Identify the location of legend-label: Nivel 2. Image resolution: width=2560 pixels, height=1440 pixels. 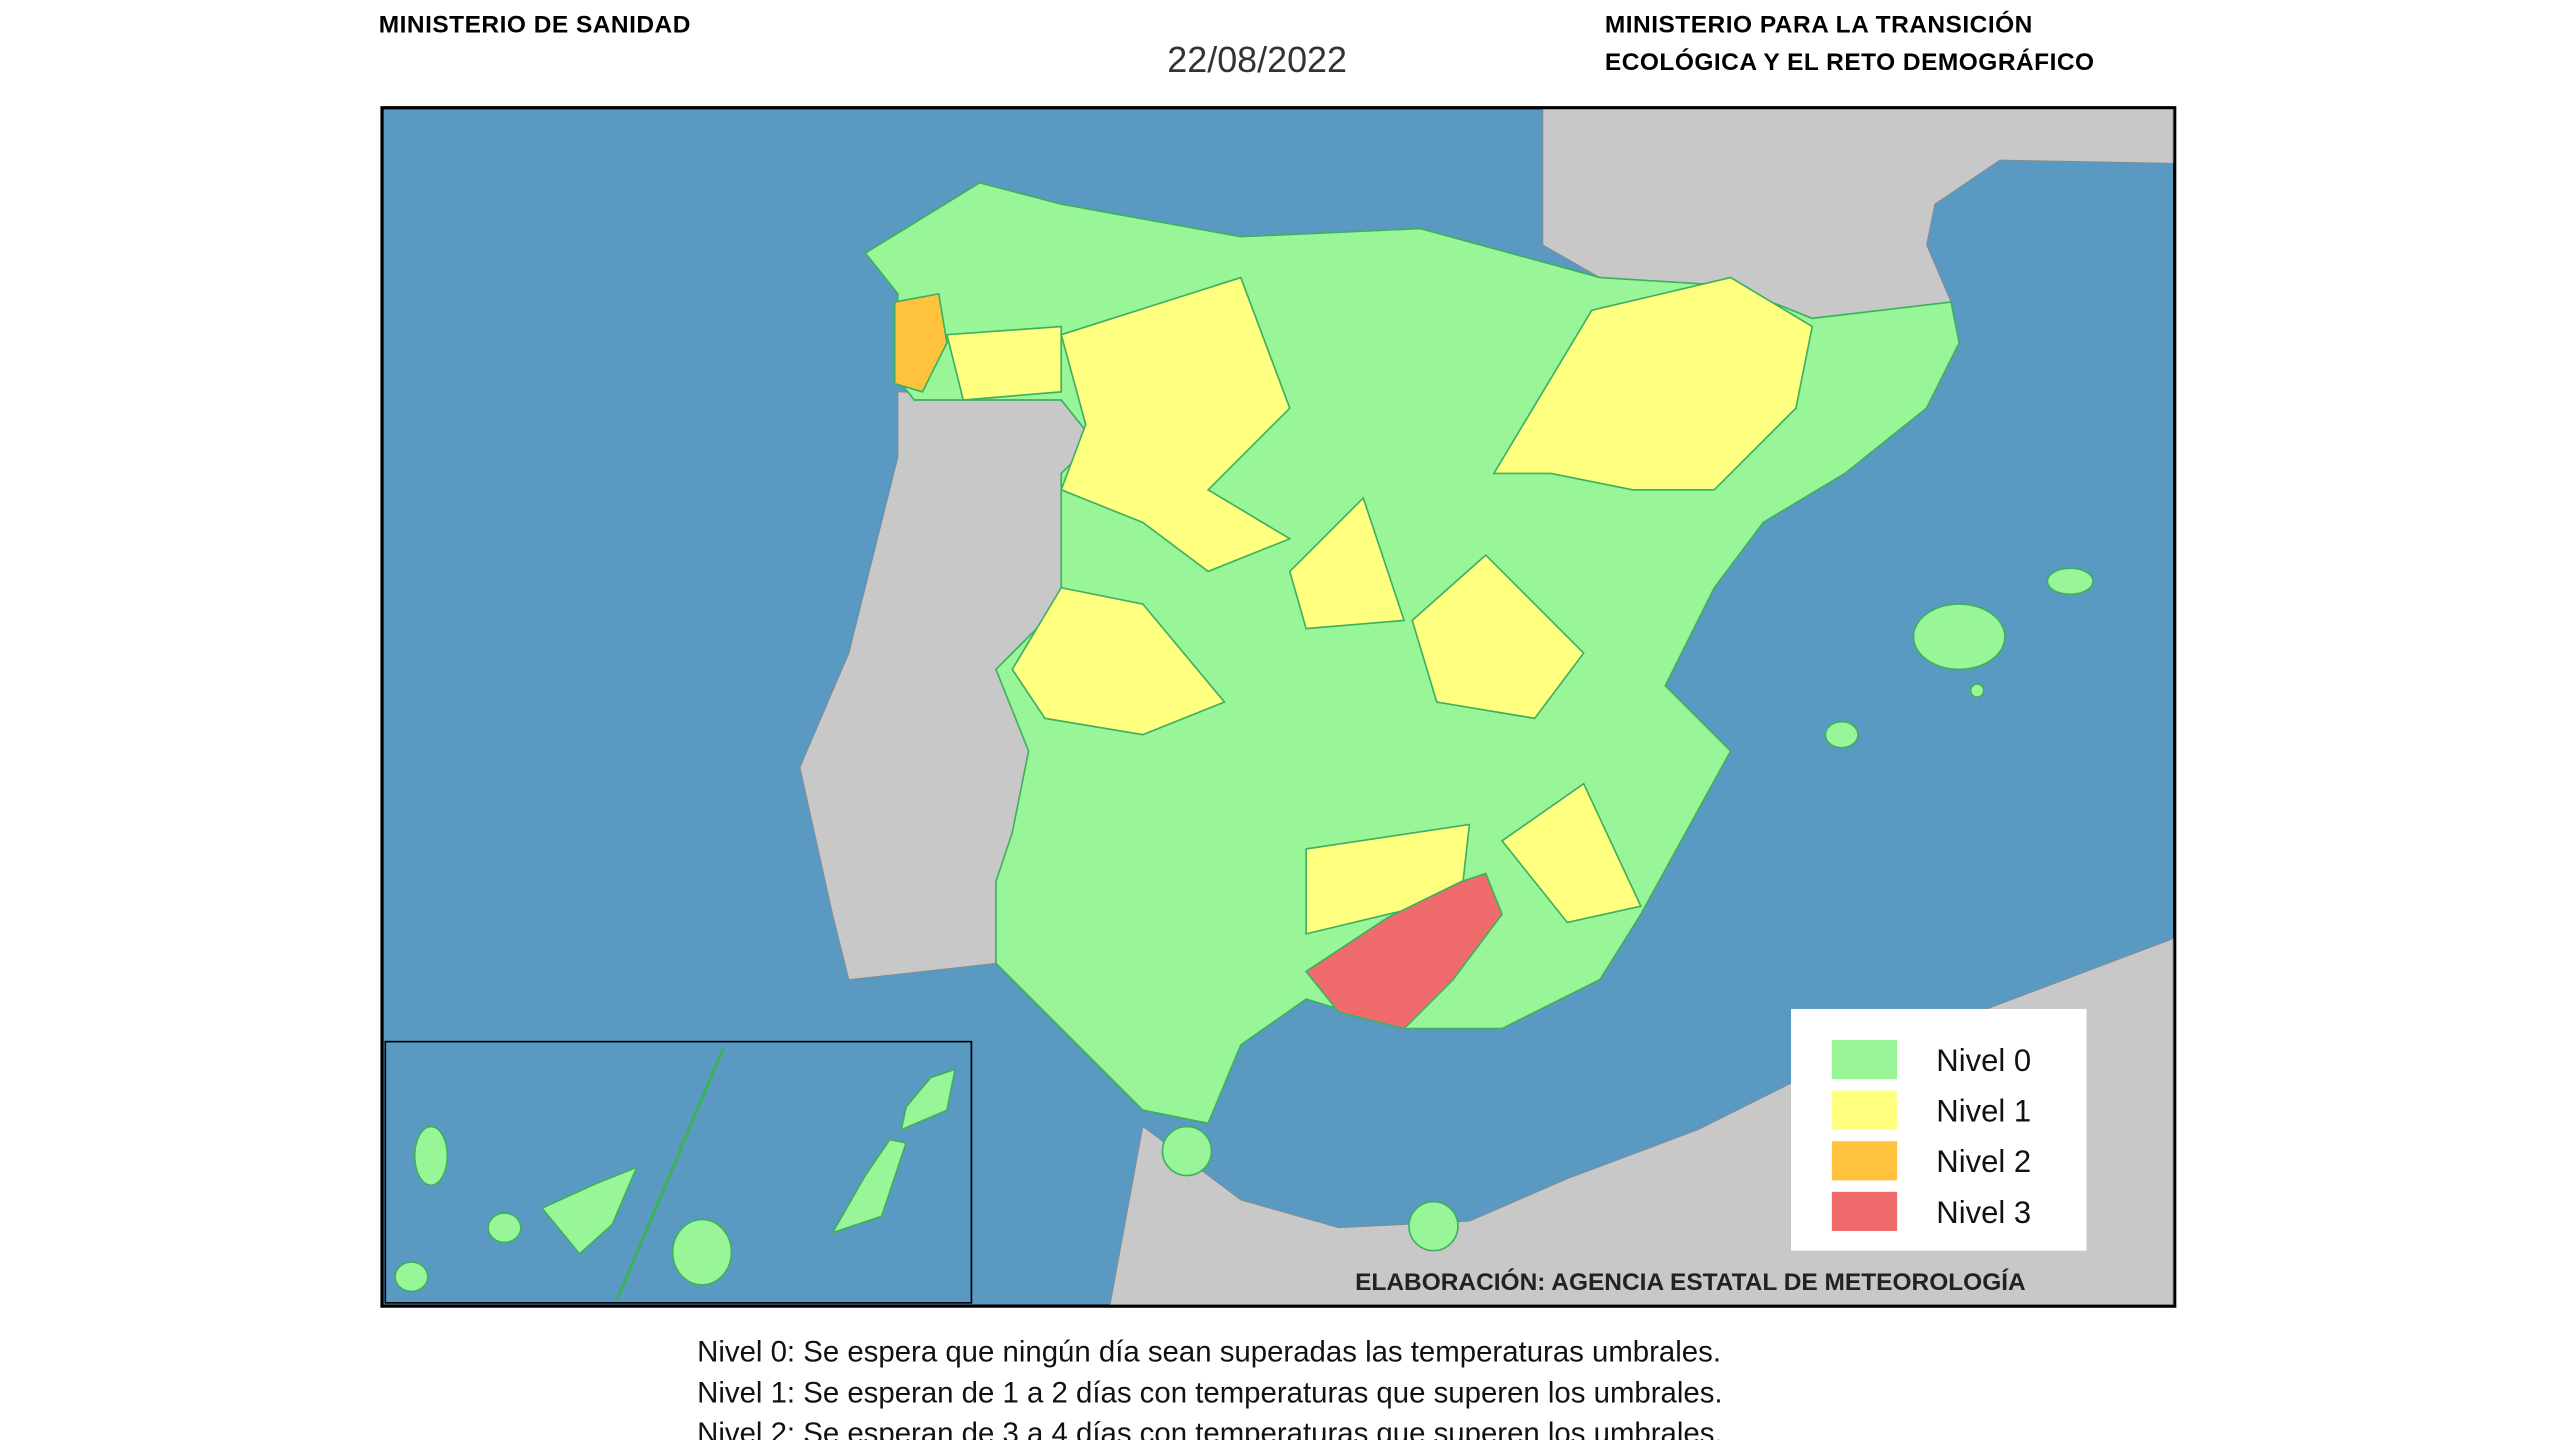
(1983, 1161).